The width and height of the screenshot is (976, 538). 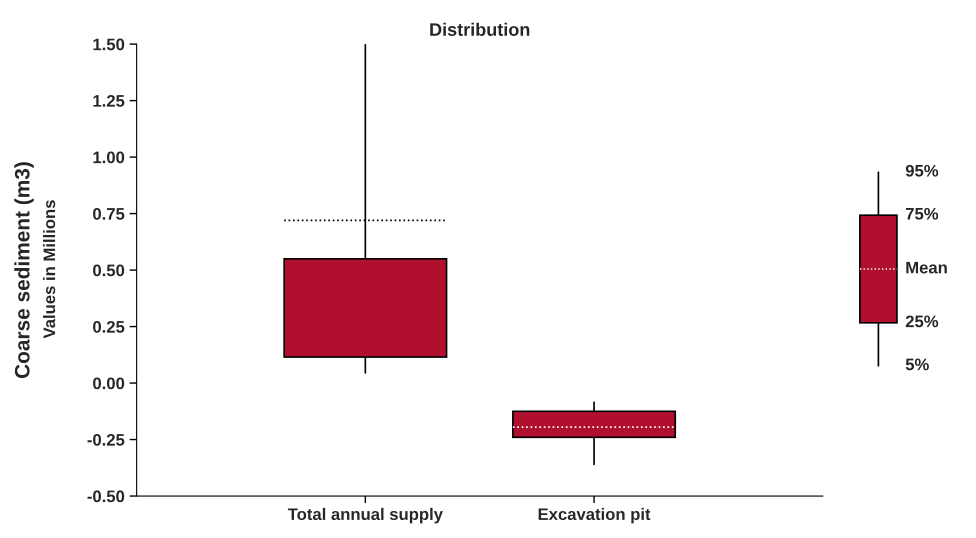 I want to click on y-tick-label: 1.50, so click(x=108, y=44).